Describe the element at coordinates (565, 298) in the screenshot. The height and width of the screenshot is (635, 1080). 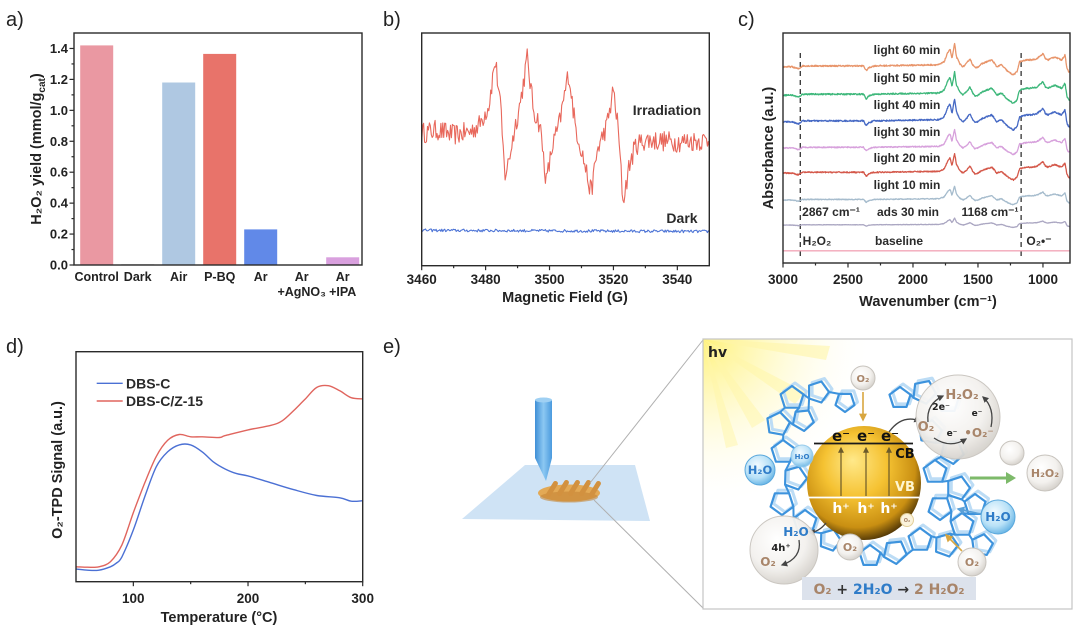
I see `x-axis-title-b: Magnetic Field (G)` at that location.